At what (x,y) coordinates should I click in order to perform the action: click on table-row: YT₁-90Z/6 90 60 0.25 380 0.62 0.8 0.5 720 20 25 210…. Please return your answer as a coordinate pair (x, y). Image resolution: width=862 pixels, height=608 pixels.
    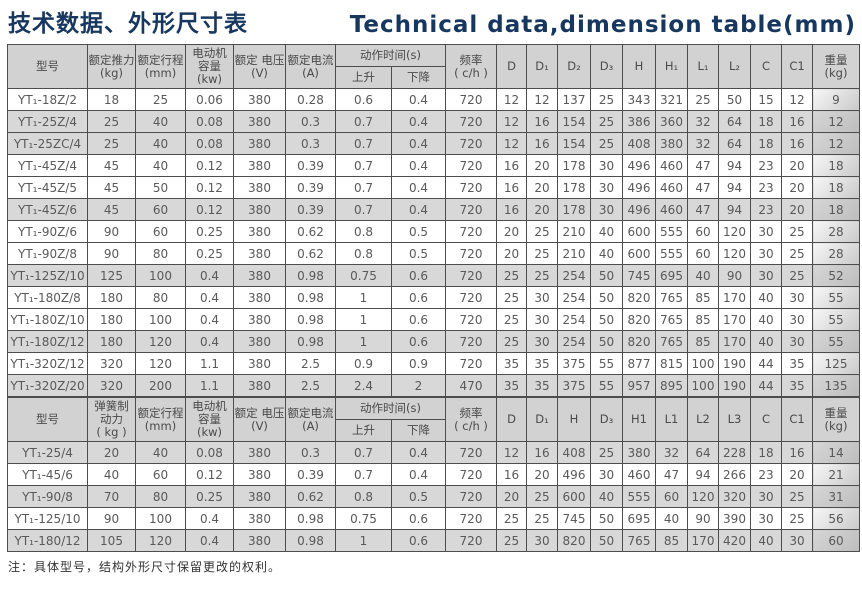
    Looking at the image, I should click on (433, 231).